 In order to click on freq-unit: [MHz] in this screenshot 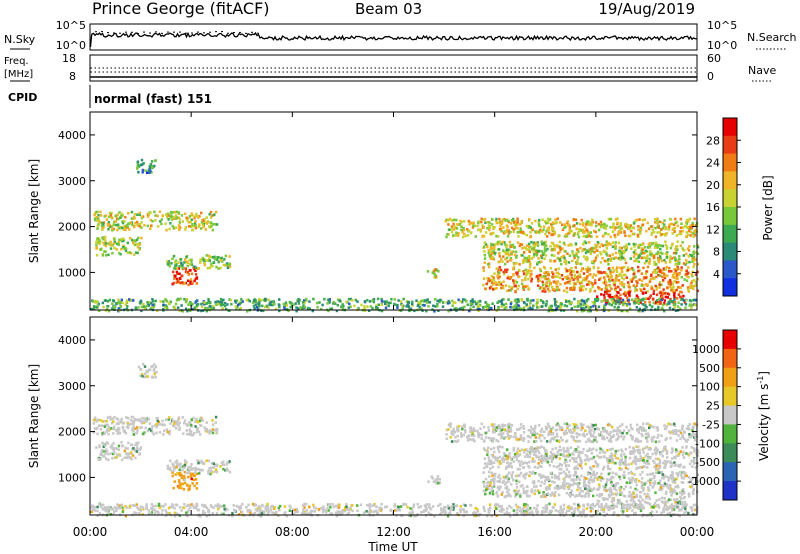, I will do `click(18, 74)`.